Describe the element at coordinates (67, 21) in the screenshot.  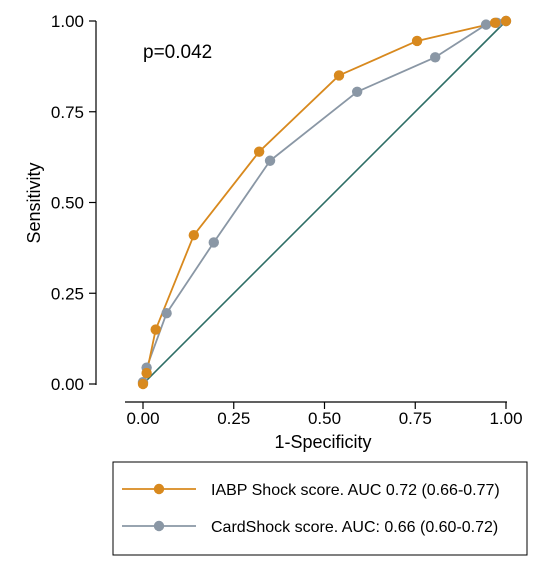
I see `y-tick-label: 1.00` at that location.